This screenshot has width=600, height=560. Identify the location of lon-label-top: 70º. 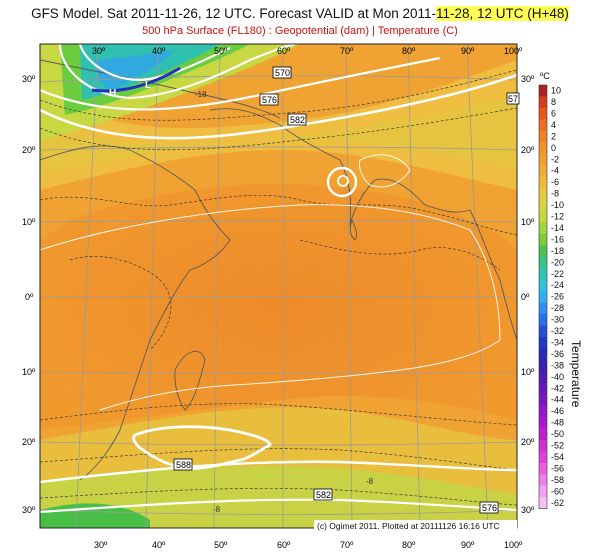
(347, 51).